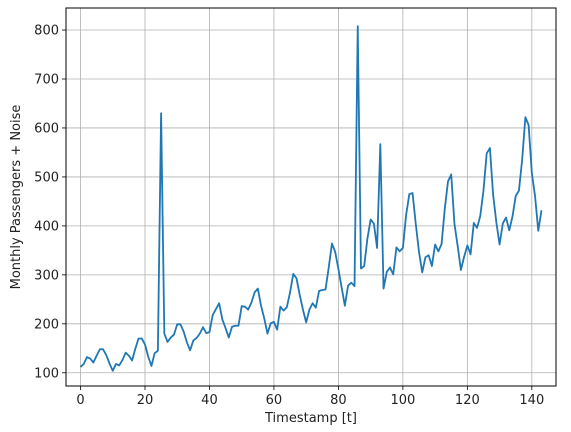 This screenshot has width=571, height=432. I want to click on x-tick-label: 100, so click(402, 400).